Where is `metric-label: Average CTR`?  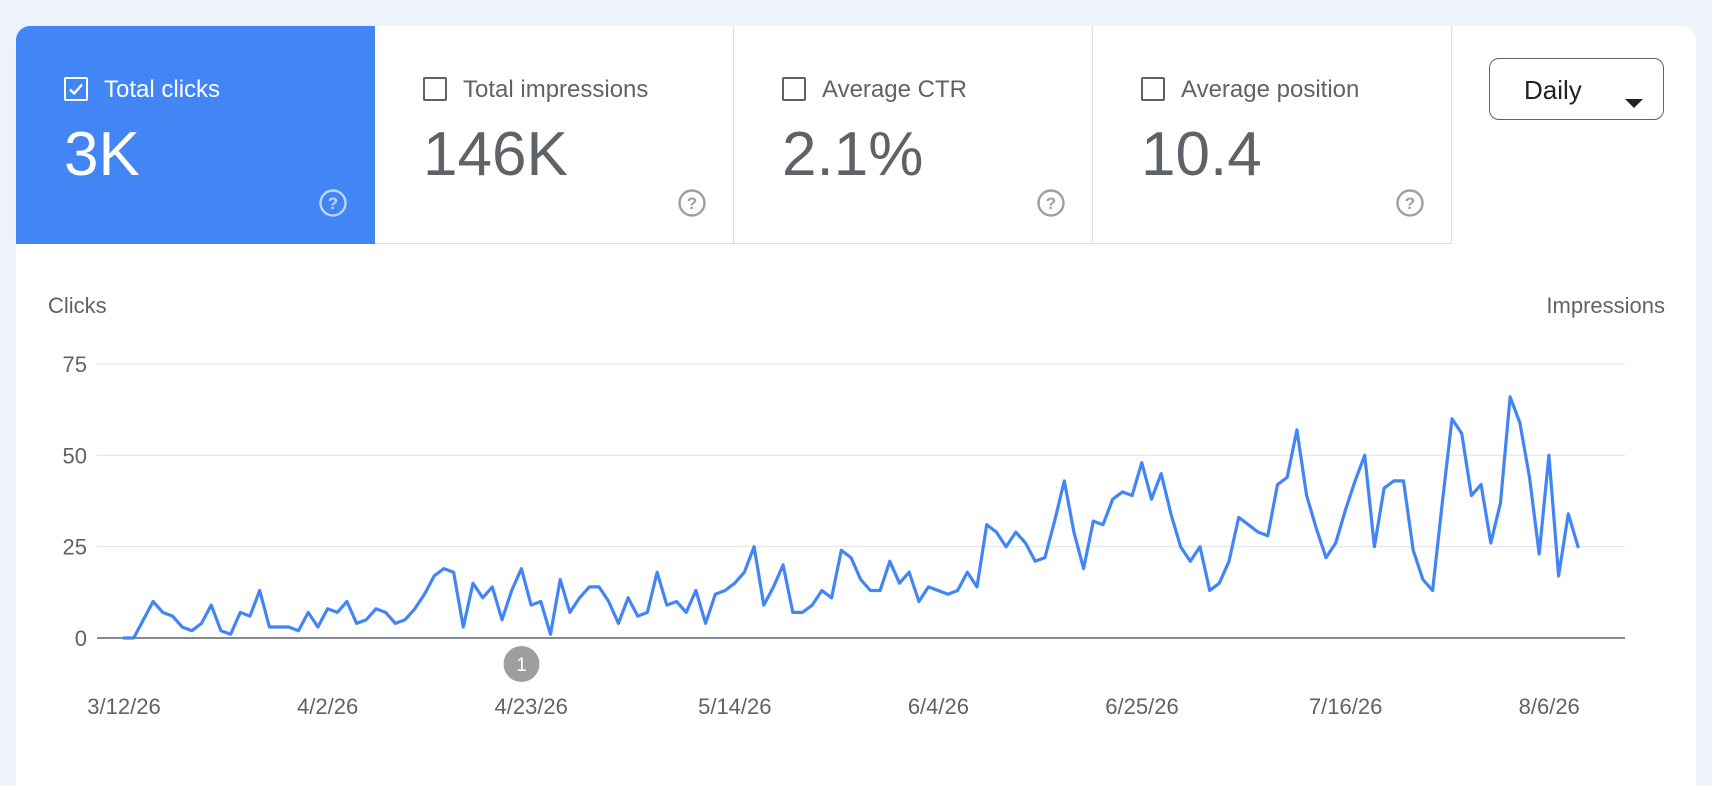
metric-label: Average CTR is located at coordinates (894, 89).